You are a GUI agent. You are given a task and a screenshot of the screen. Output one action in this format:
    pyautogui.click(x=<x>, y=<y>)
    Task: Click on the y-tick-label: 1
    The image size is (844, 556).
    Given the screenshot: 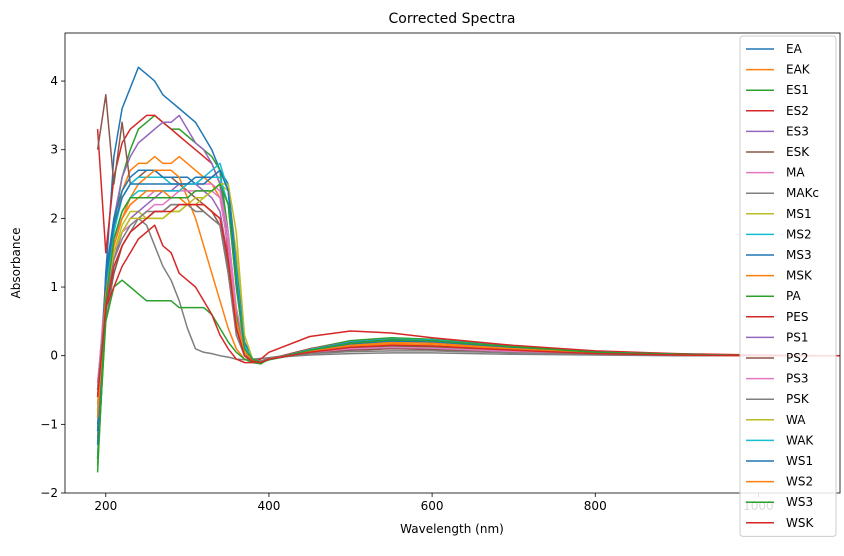 What is the action you would take?
    pyautogui.click(x=54, y=287)
    